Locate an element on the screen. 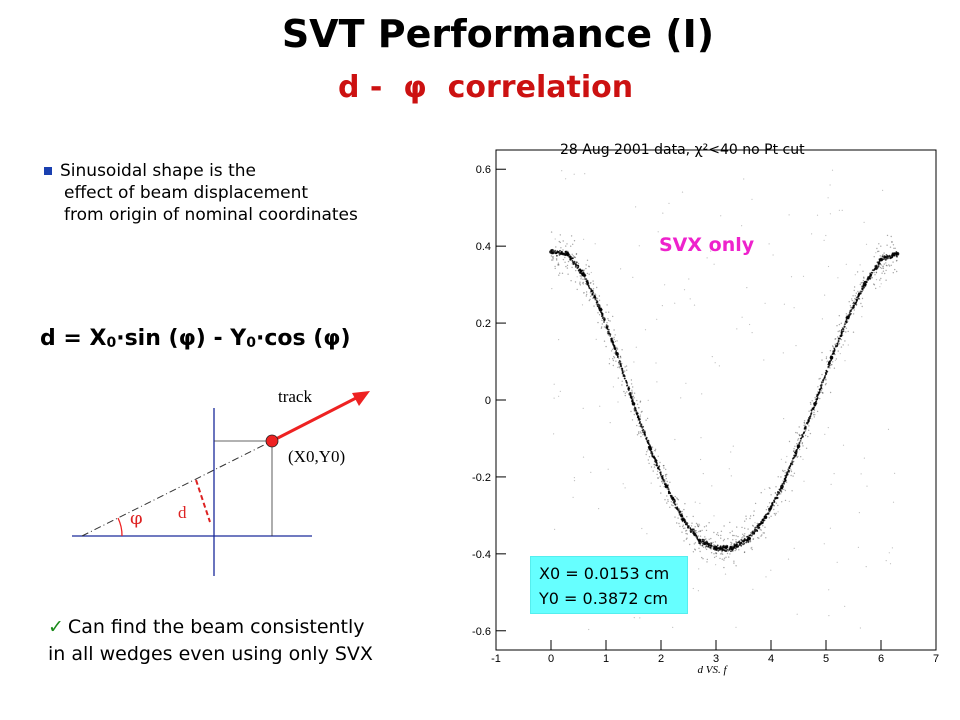  x-tick-label: 3 is located at coordinates (716, 659).